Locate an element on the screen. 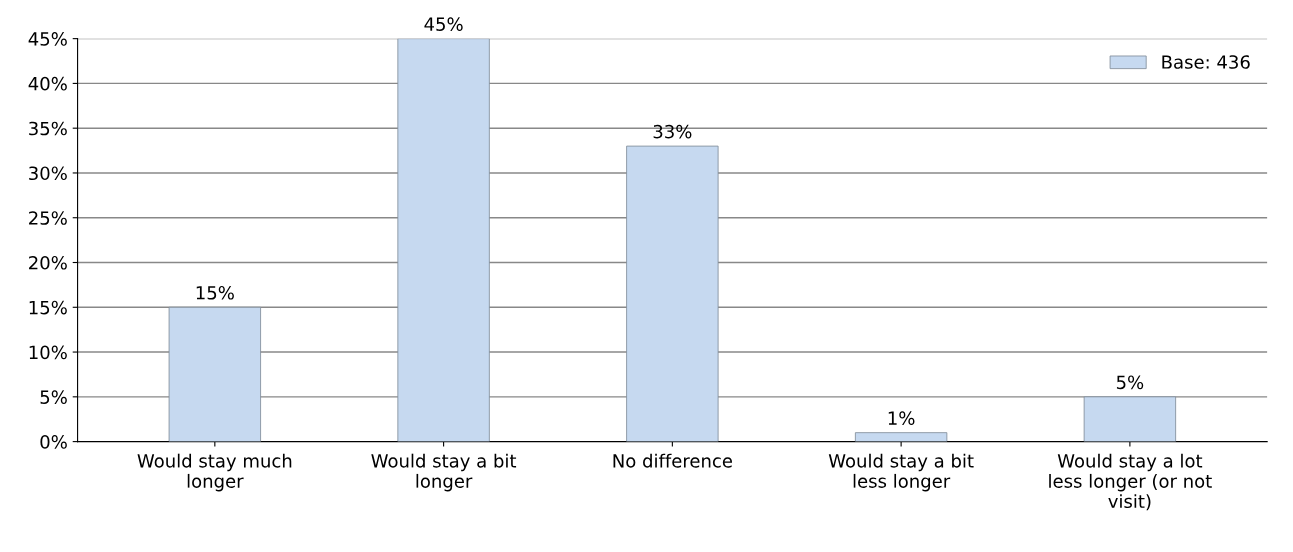 Image resolution: width=1293 pixels, height=552 pixels. data-label: 45% is located at coordinates (443, 24).